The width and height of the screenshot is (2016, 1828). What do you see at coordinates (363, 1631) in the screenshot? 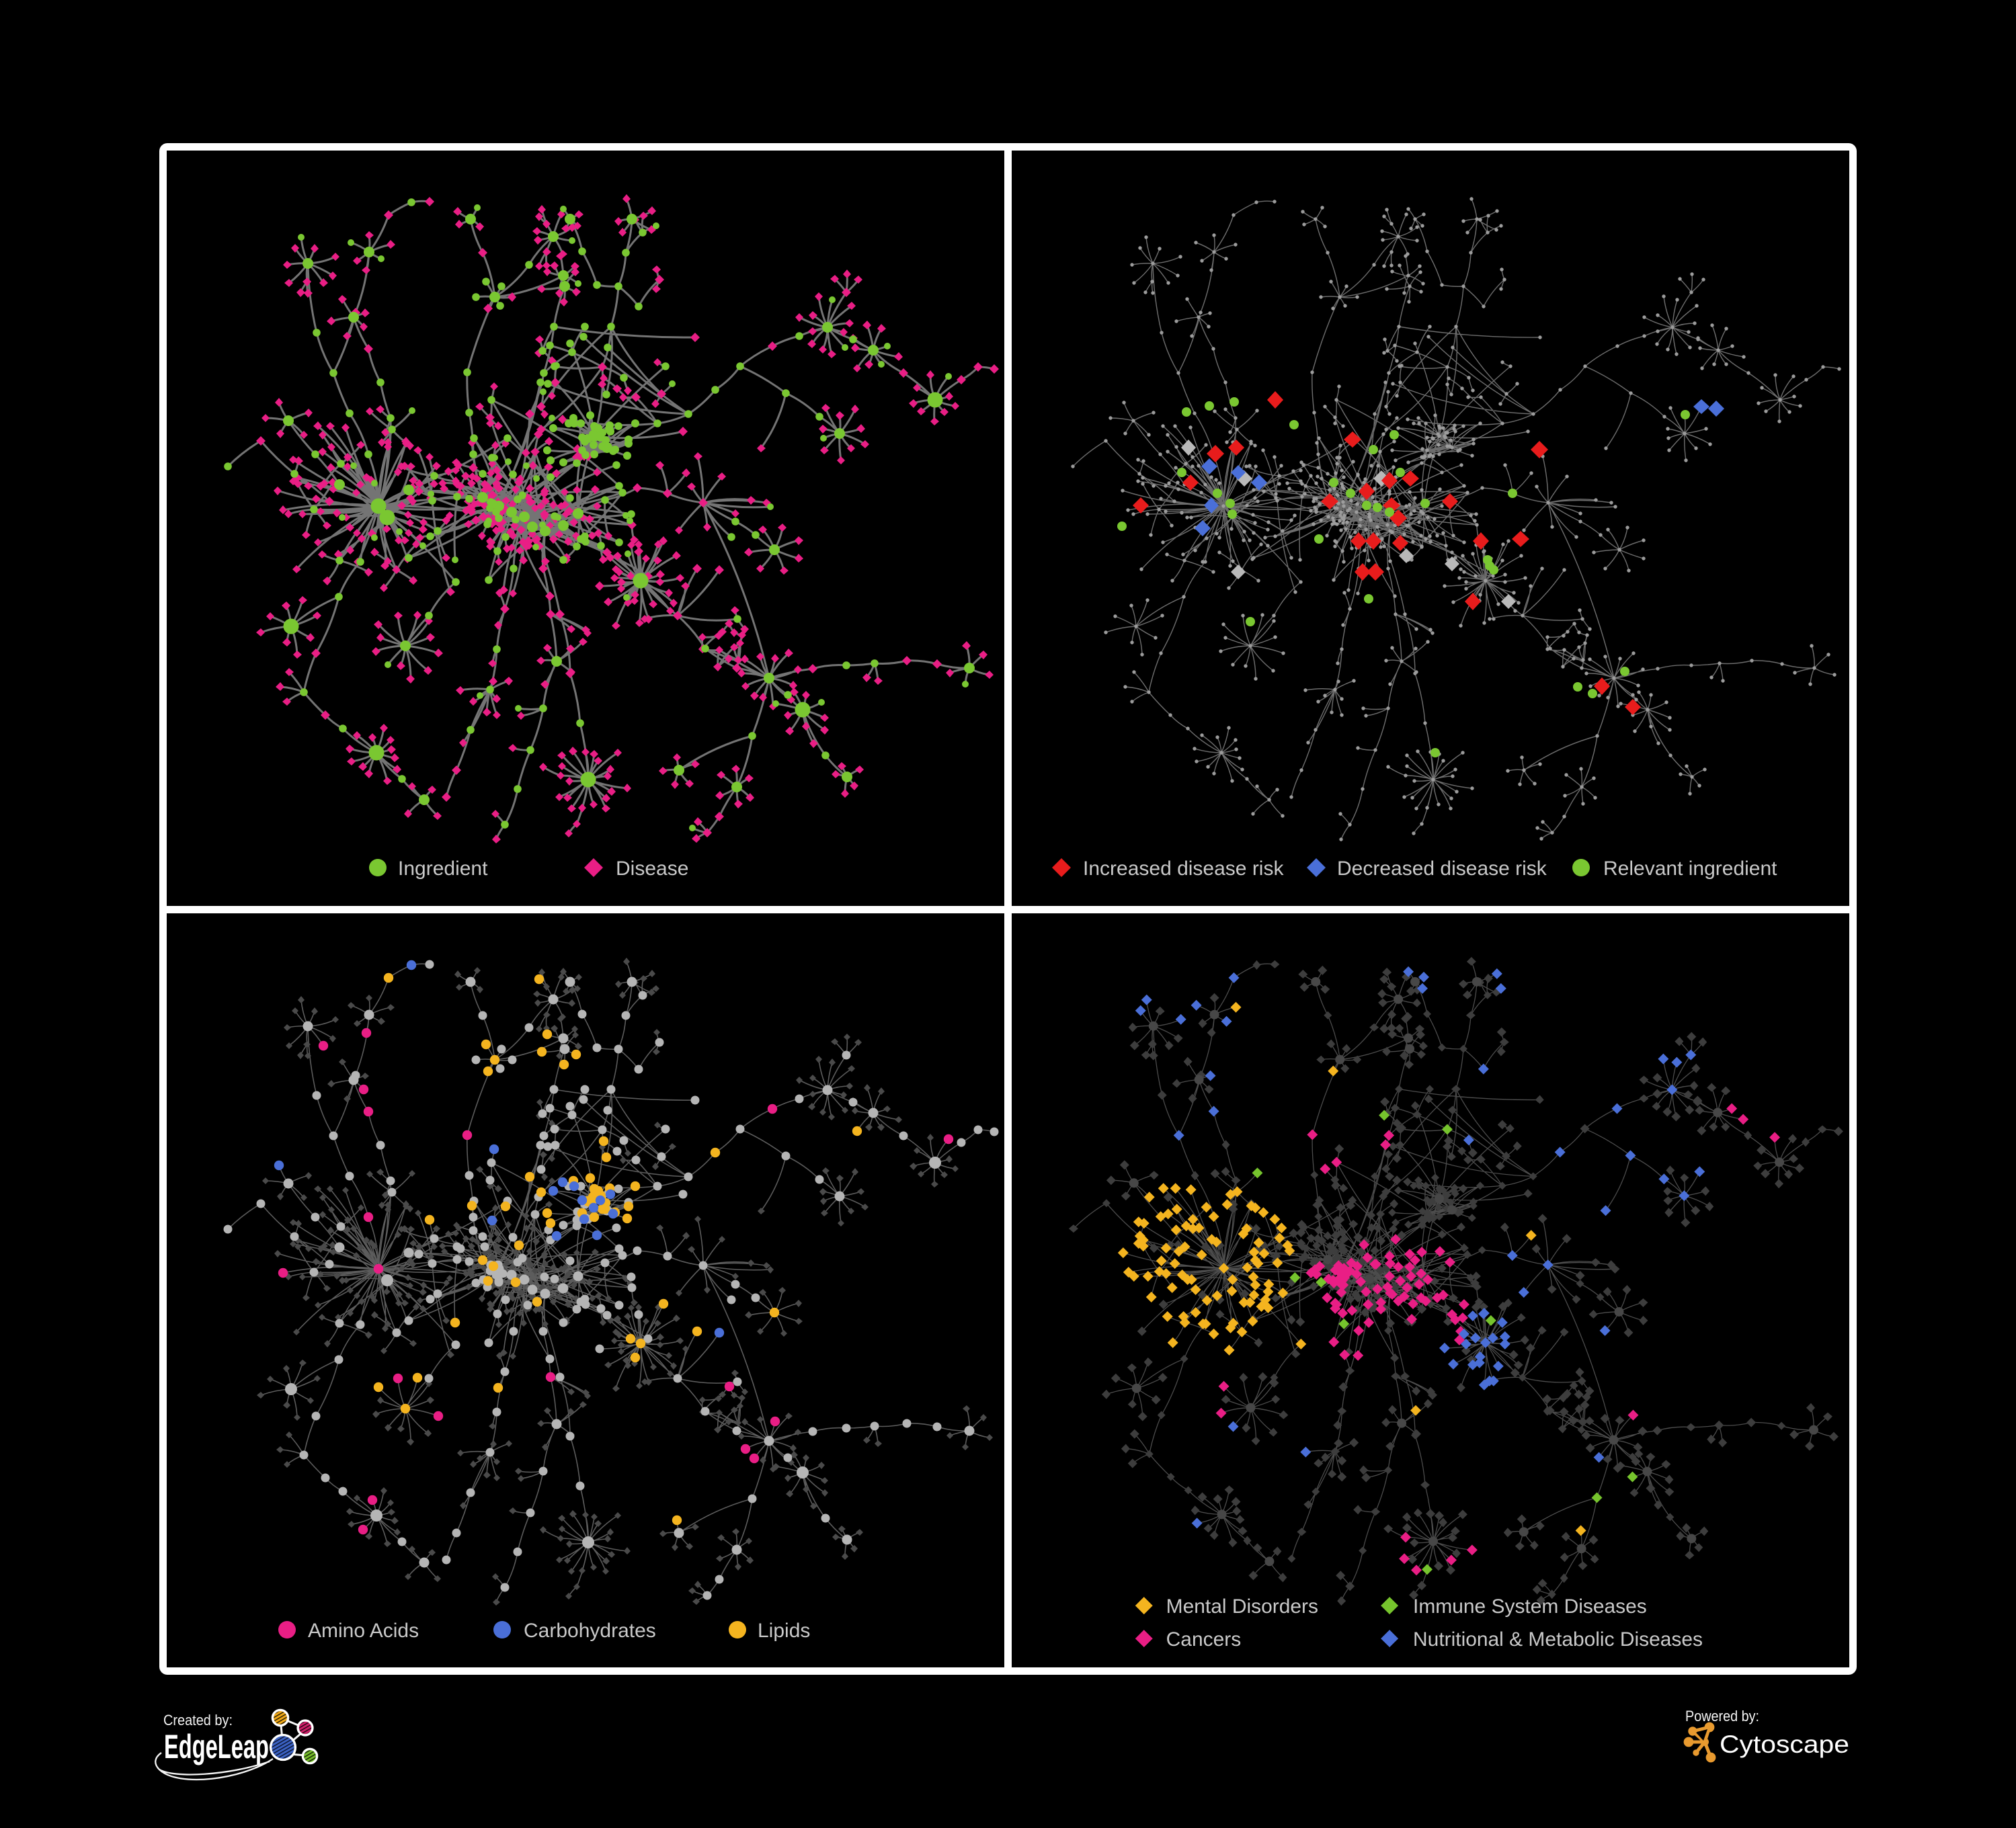
I see `svg-text: Amino Acids` at bounding box center [363, 1631].